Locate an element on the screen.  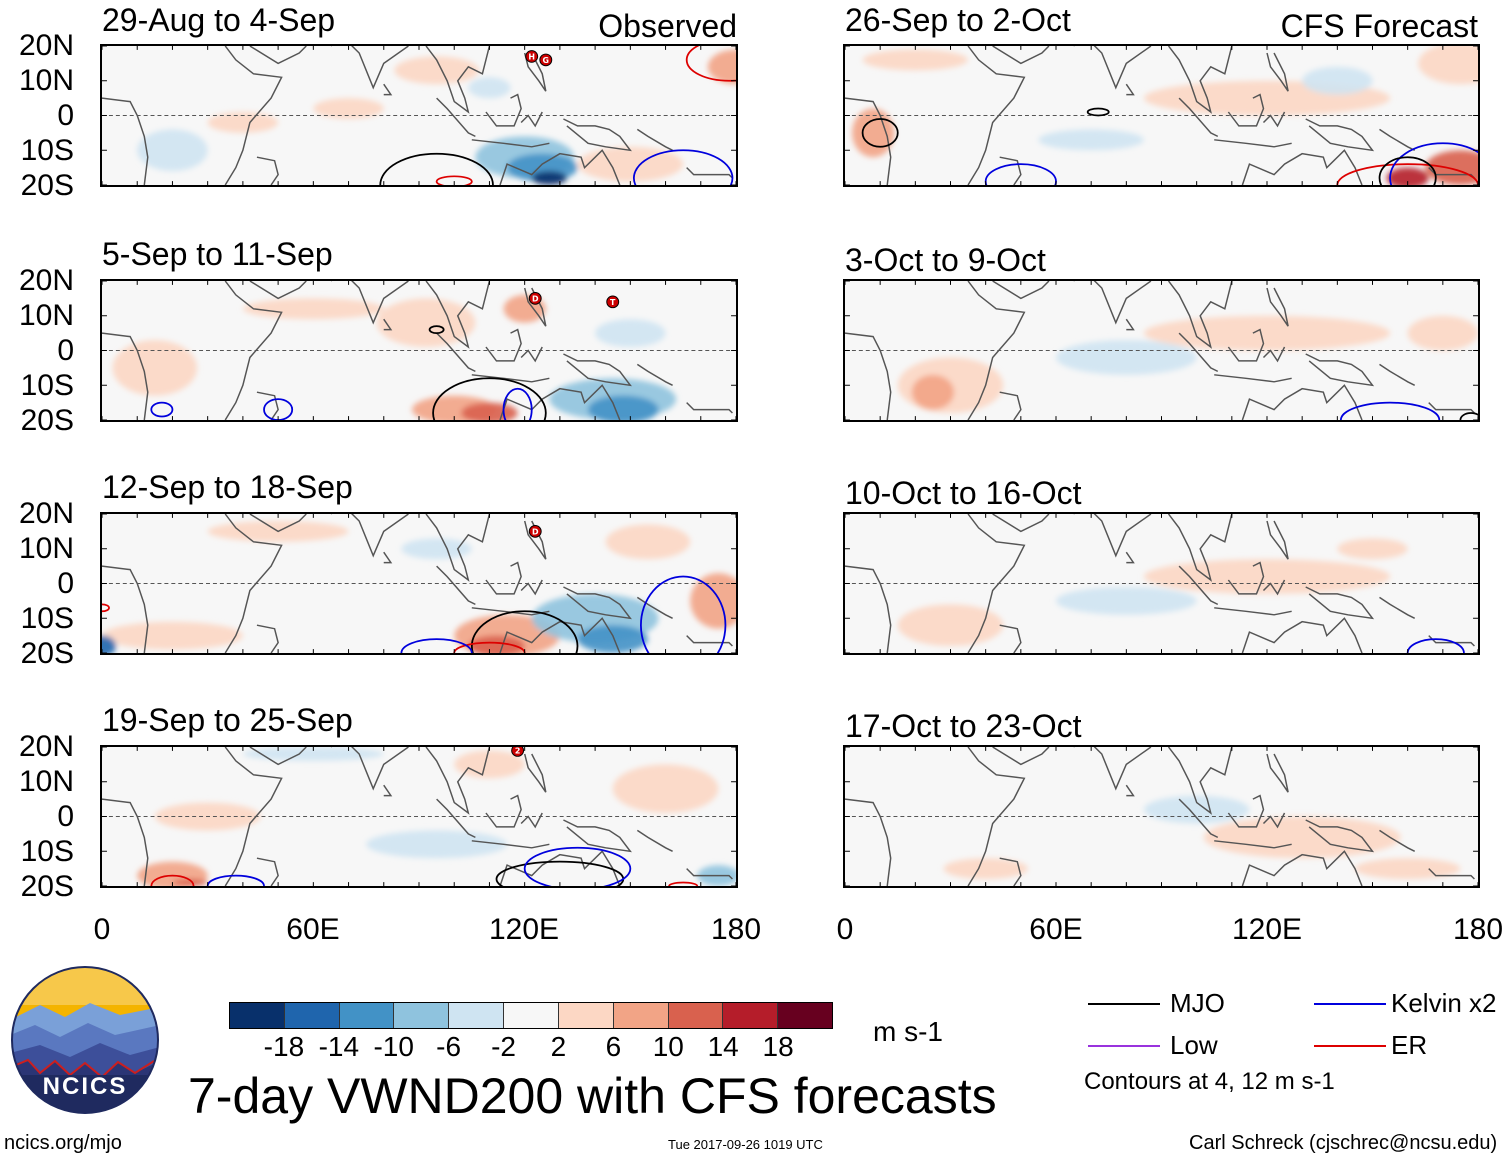
lon-label: 120E is located at coordinates (1267, 929).